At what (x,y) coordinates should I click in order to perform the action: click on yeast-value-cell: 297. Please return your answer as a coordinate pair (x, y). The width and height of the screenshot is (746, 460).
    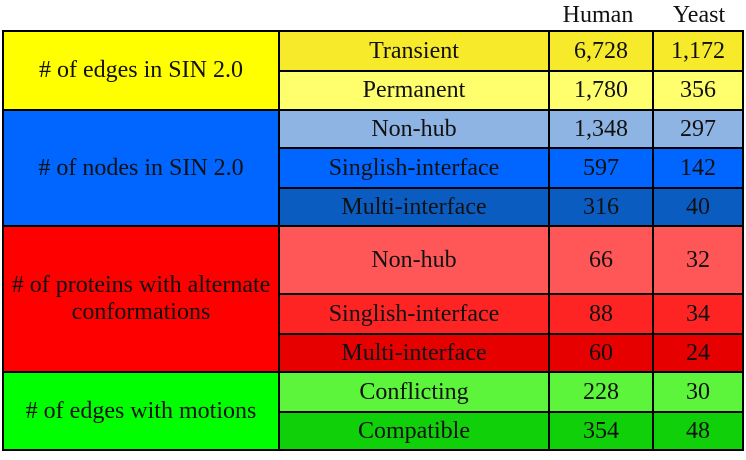
    Looking at the image, I should click on (698, 129).